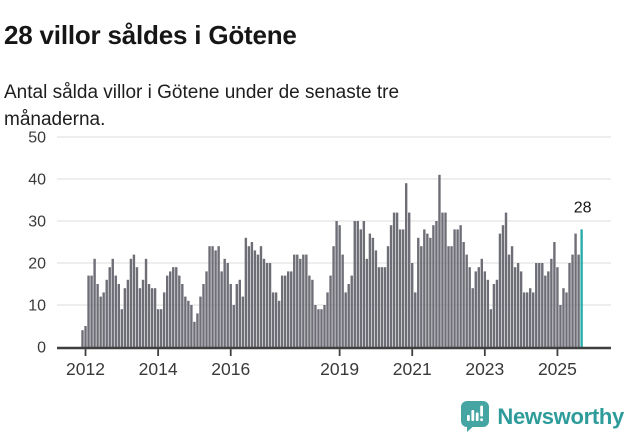 The height and width of the screenshot is (439, 631). Describe the element at coordinates (150, 35) in the screenshot. I see `page-title: 28 villor såldes i Götene` at that location.